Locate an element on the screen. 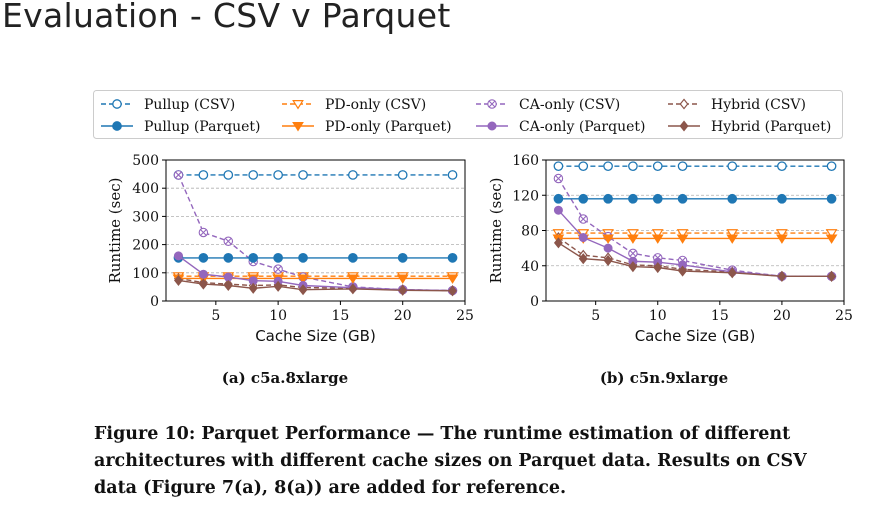 The height and width of the screenshot is (532, 881). x-tick-label: 25 is located at coordinates (465, 316).